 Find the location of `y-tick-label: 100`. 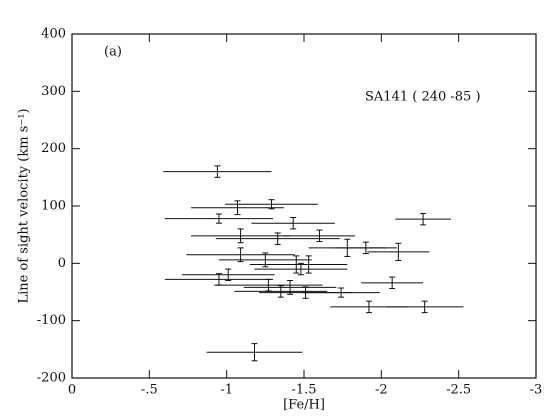

y-tick-label: 100 is located at coordinates (53, 206).